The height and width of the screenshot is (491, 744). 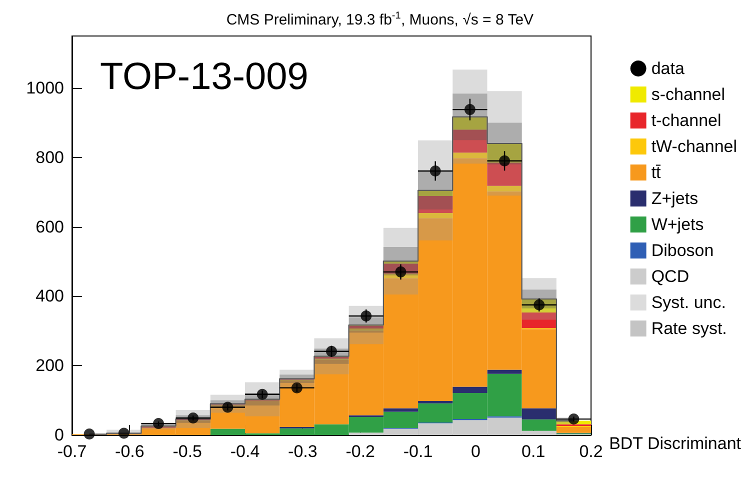 I want to click on legend-label: Syst. unc., so click(x=688, y=302).